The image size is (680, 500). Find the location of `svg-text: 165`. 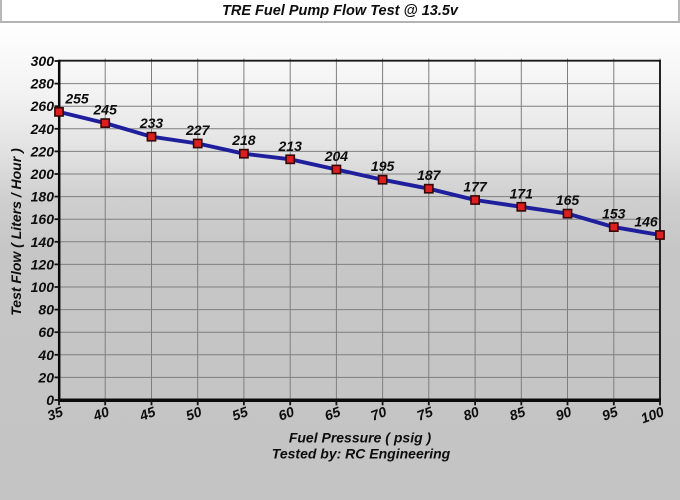

svg-text: 165 is located at coordinates (568, 200).